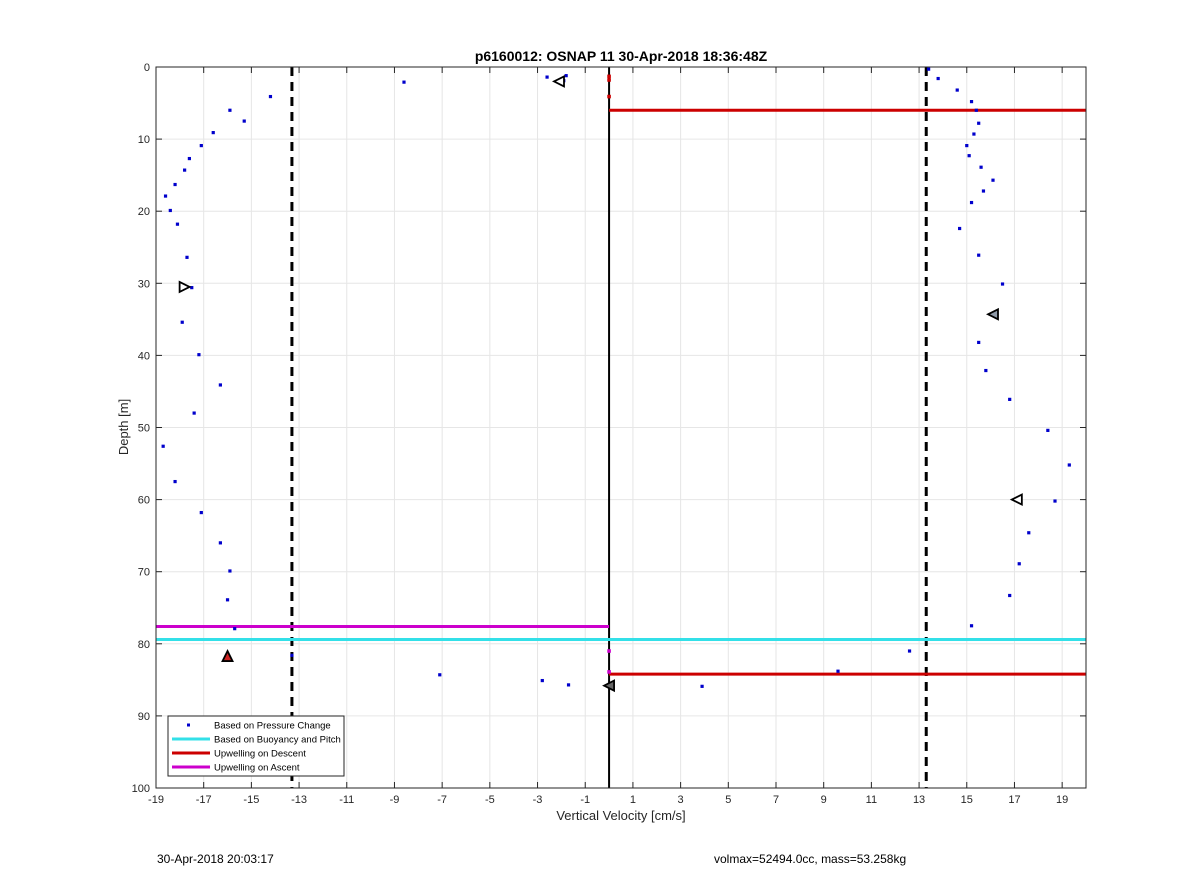 The width and height of the screenshot is (1200, 885). I want to click on legend-label: Upwelling on Ascent, so click(257, 768).